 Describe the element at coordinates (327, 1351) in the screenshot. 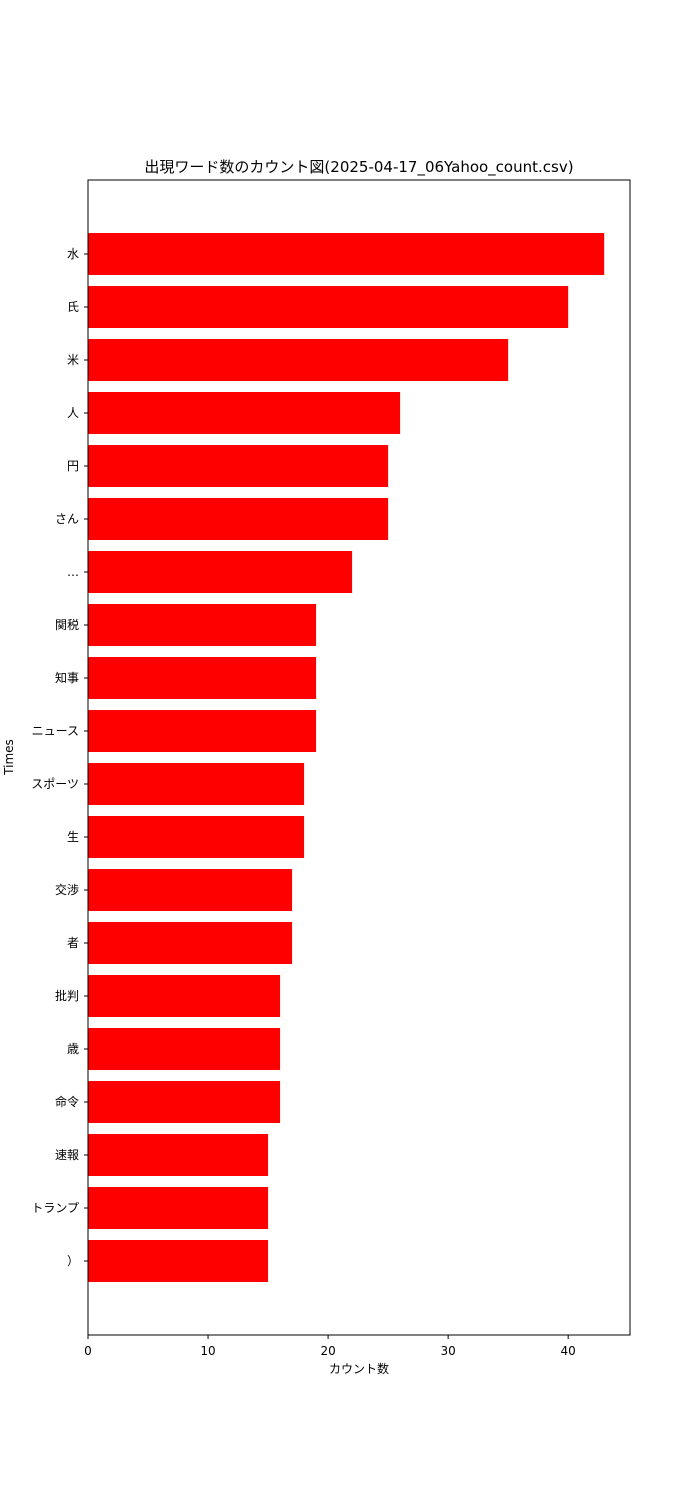

I see `x-tick-label: 20` at that location.